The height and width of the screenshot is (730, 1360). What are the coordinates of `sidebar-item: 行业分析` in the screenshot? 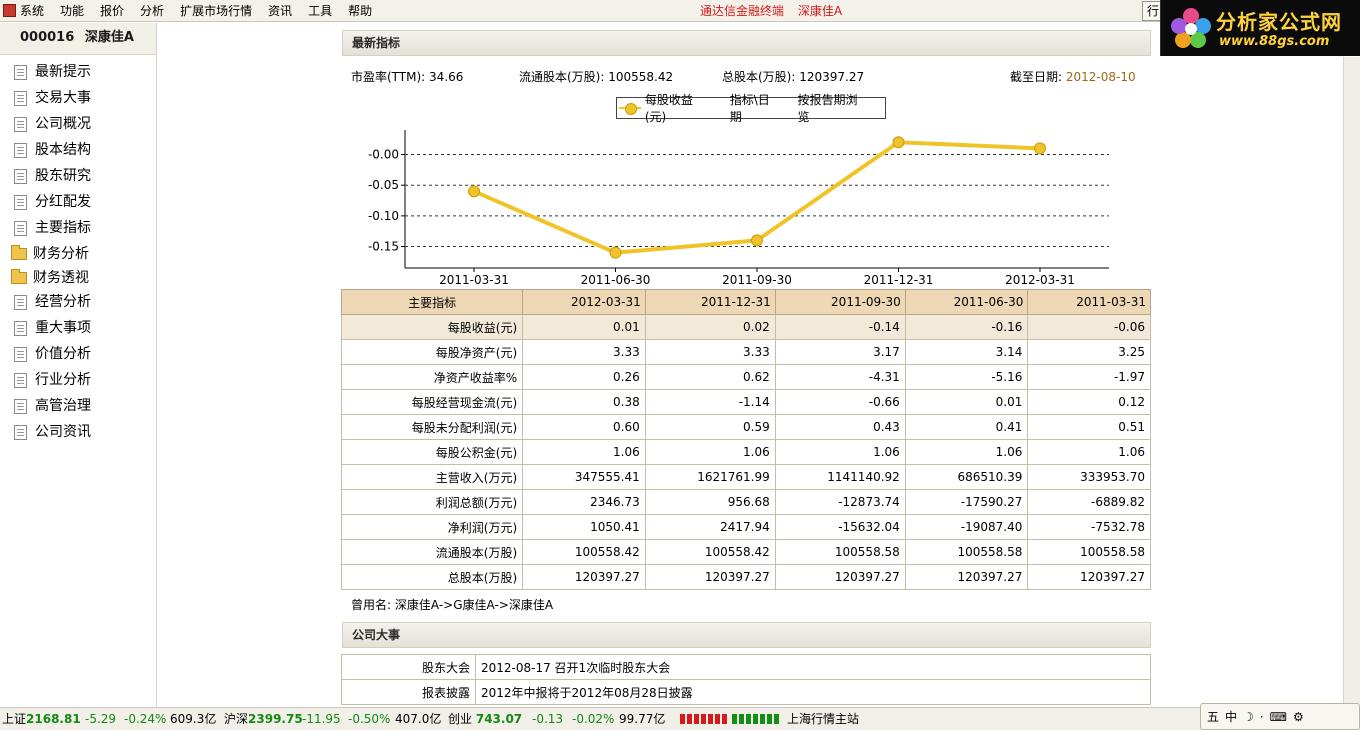 It's located at (52, 380).